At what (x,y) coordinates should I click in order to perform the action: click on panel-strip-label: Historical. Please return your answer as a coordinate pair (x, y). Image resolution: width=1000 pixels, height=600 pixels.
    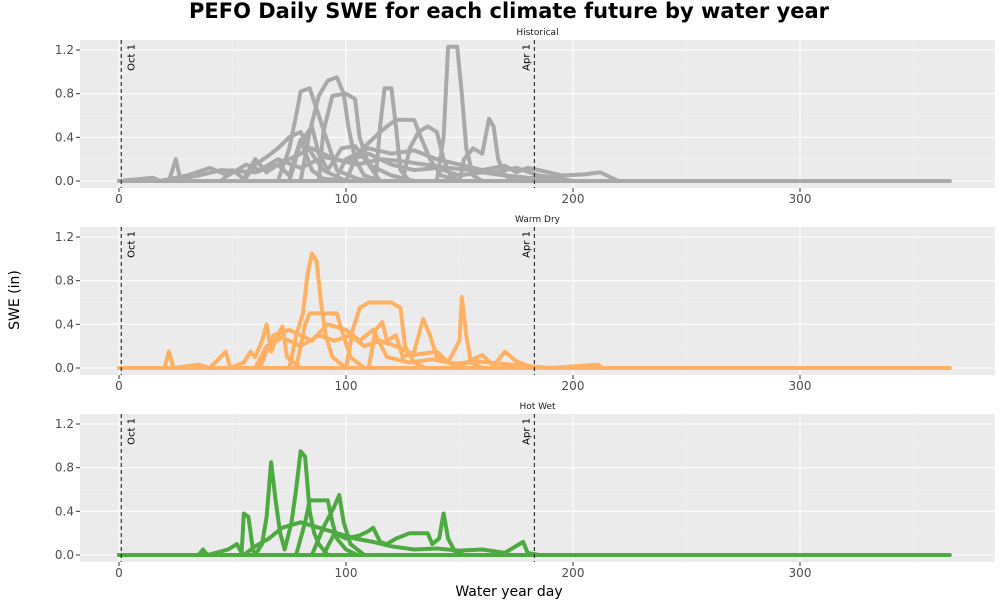
    Looking at the image, I should click on (537, 33).